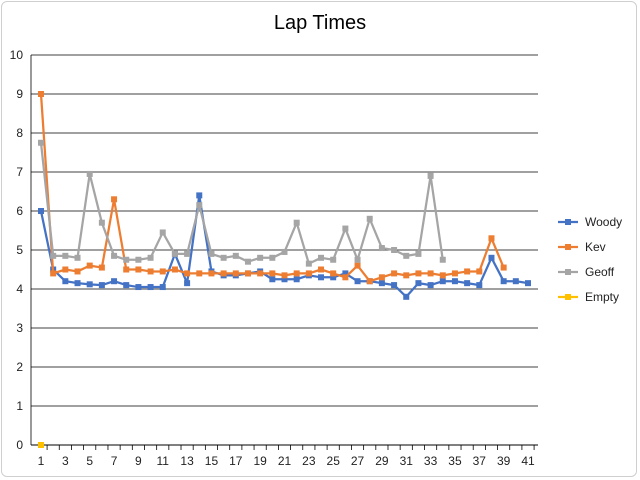  What do you see at coordinates (455, 461) in the screenshot?
I see `x-tick-label: 35` at bounding box center [455, 461].